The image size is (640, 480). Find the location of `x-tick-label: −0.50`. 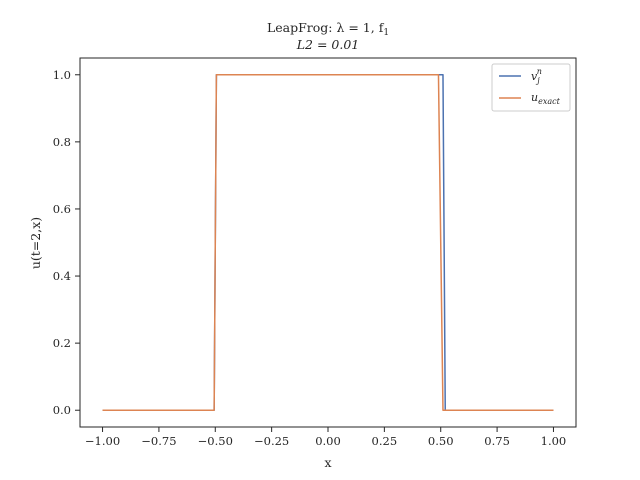

x-tick-label: −0.50 is located at coordinates (215, 441).